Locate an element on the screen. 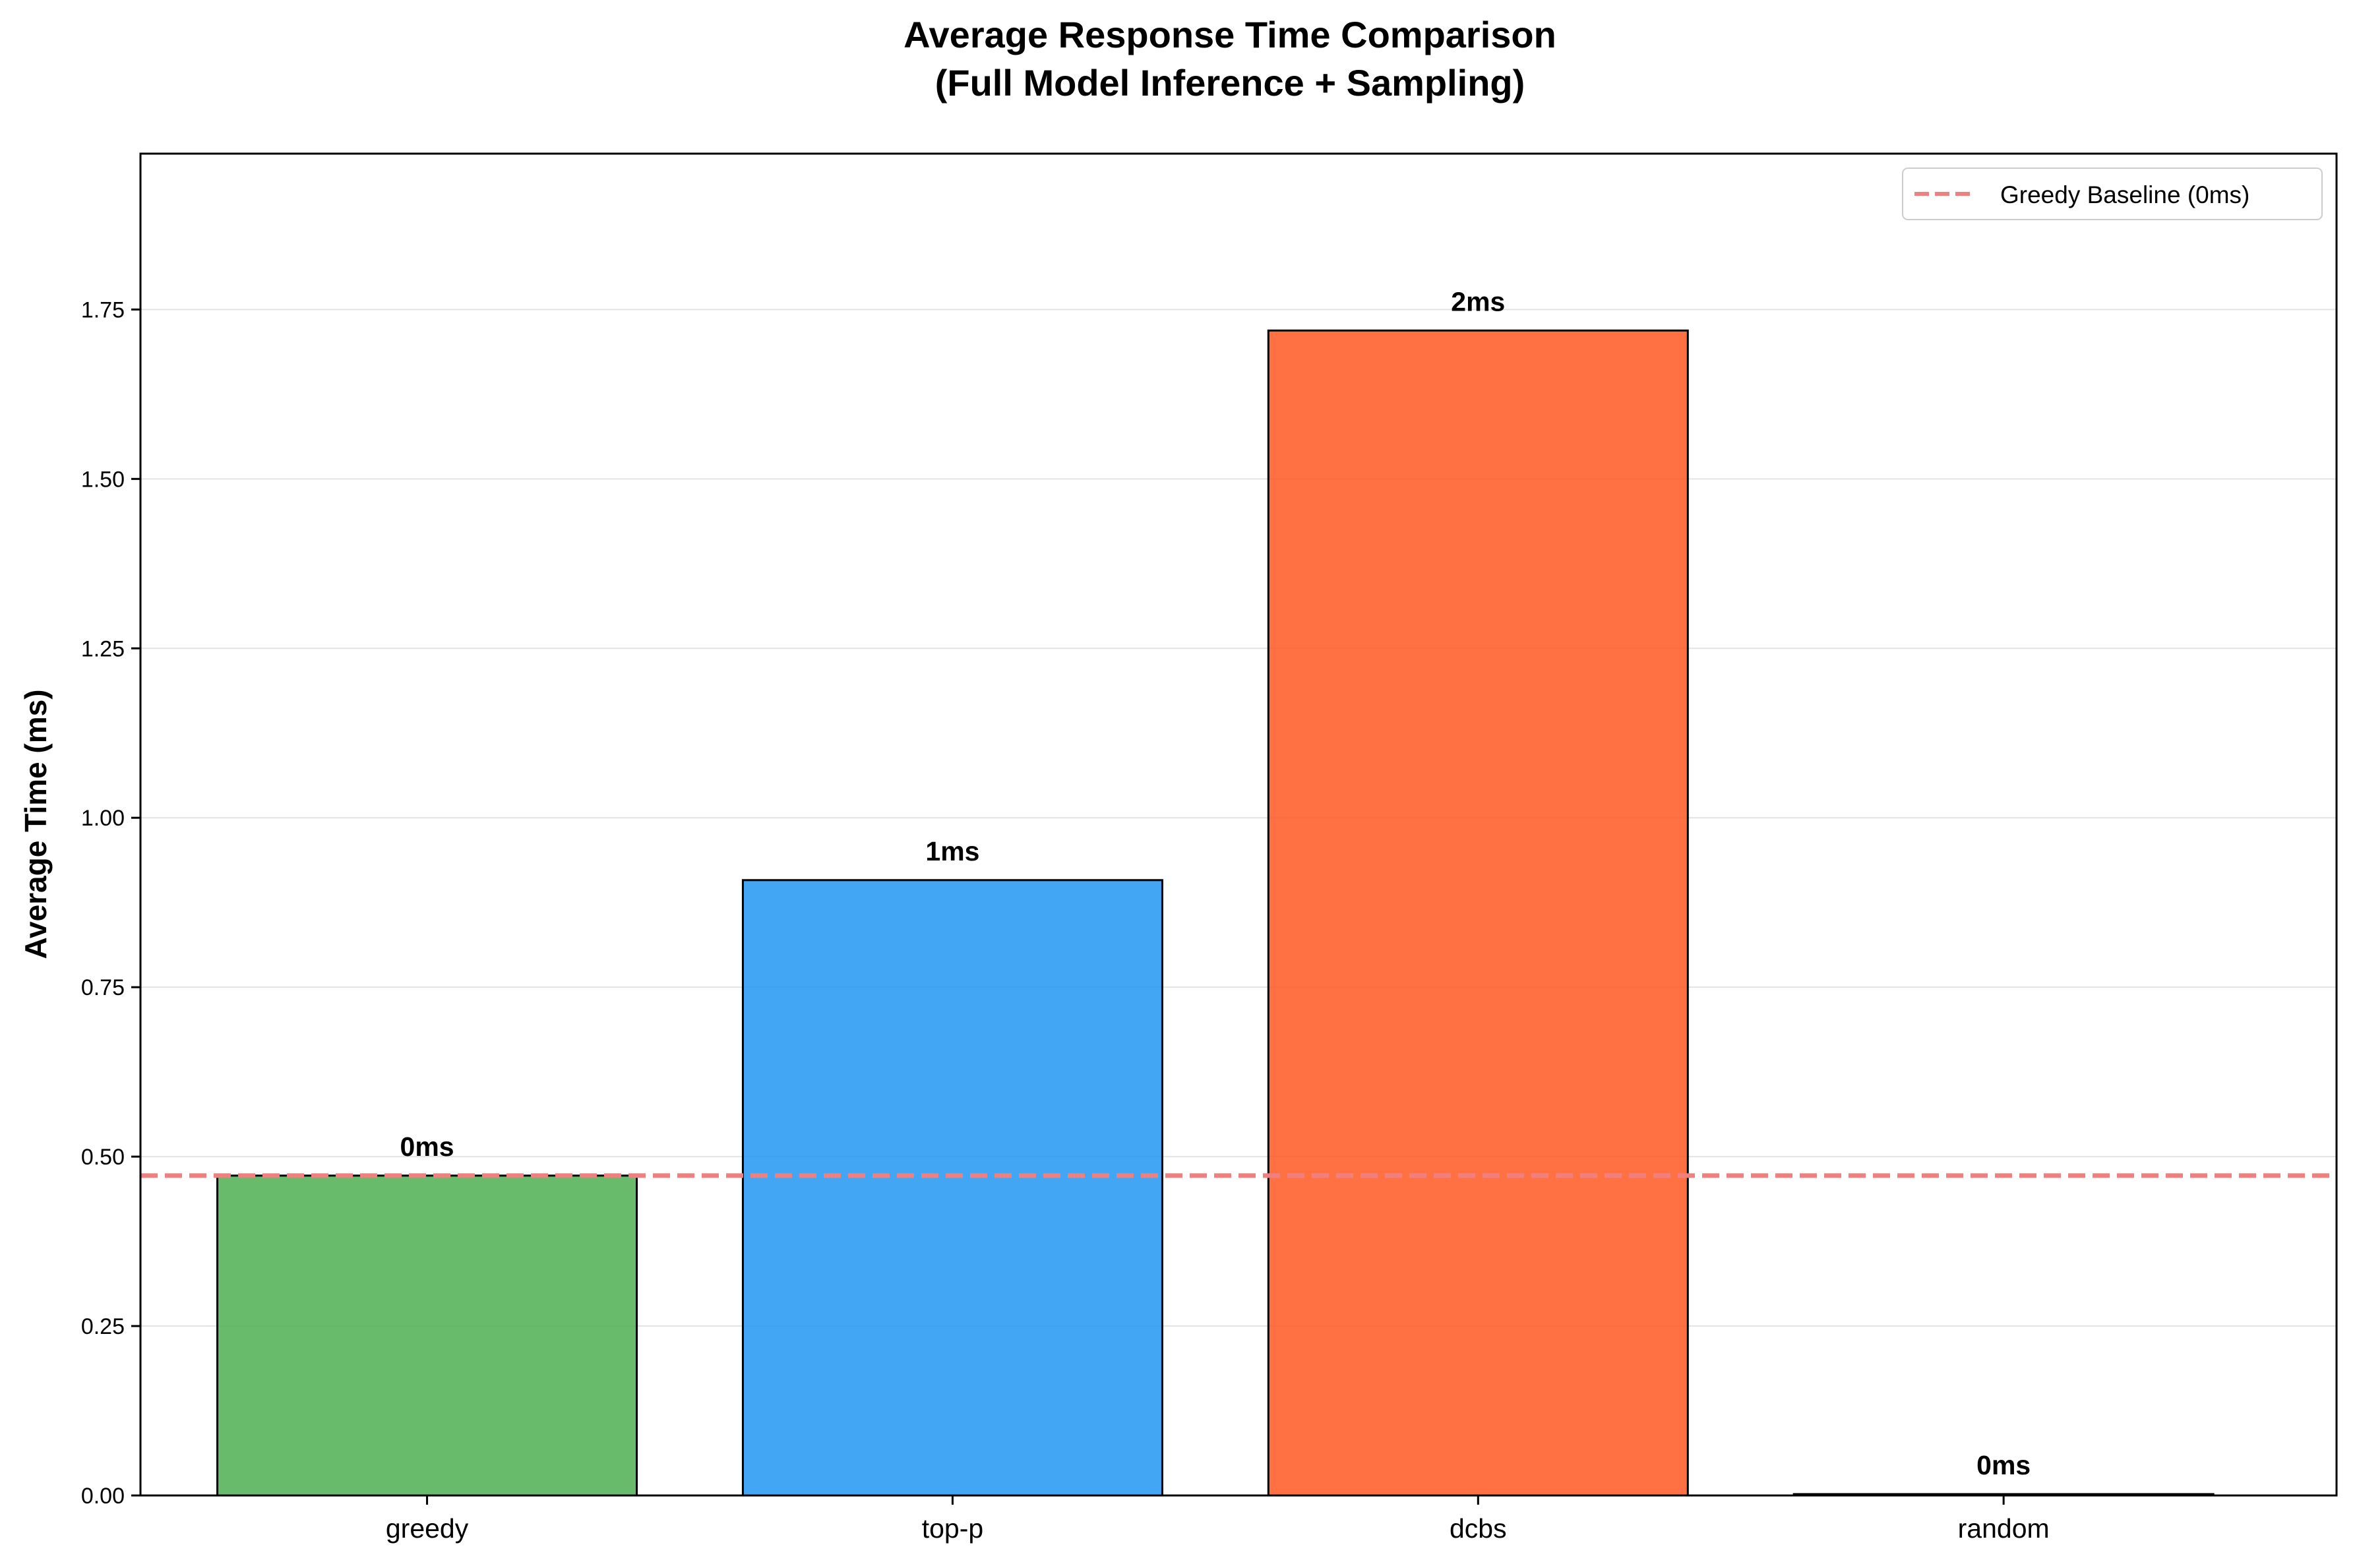 The width and height of the screenshot is (2355, 1568). y-tick-label: 1.00 is located at coordinates (103, 818).